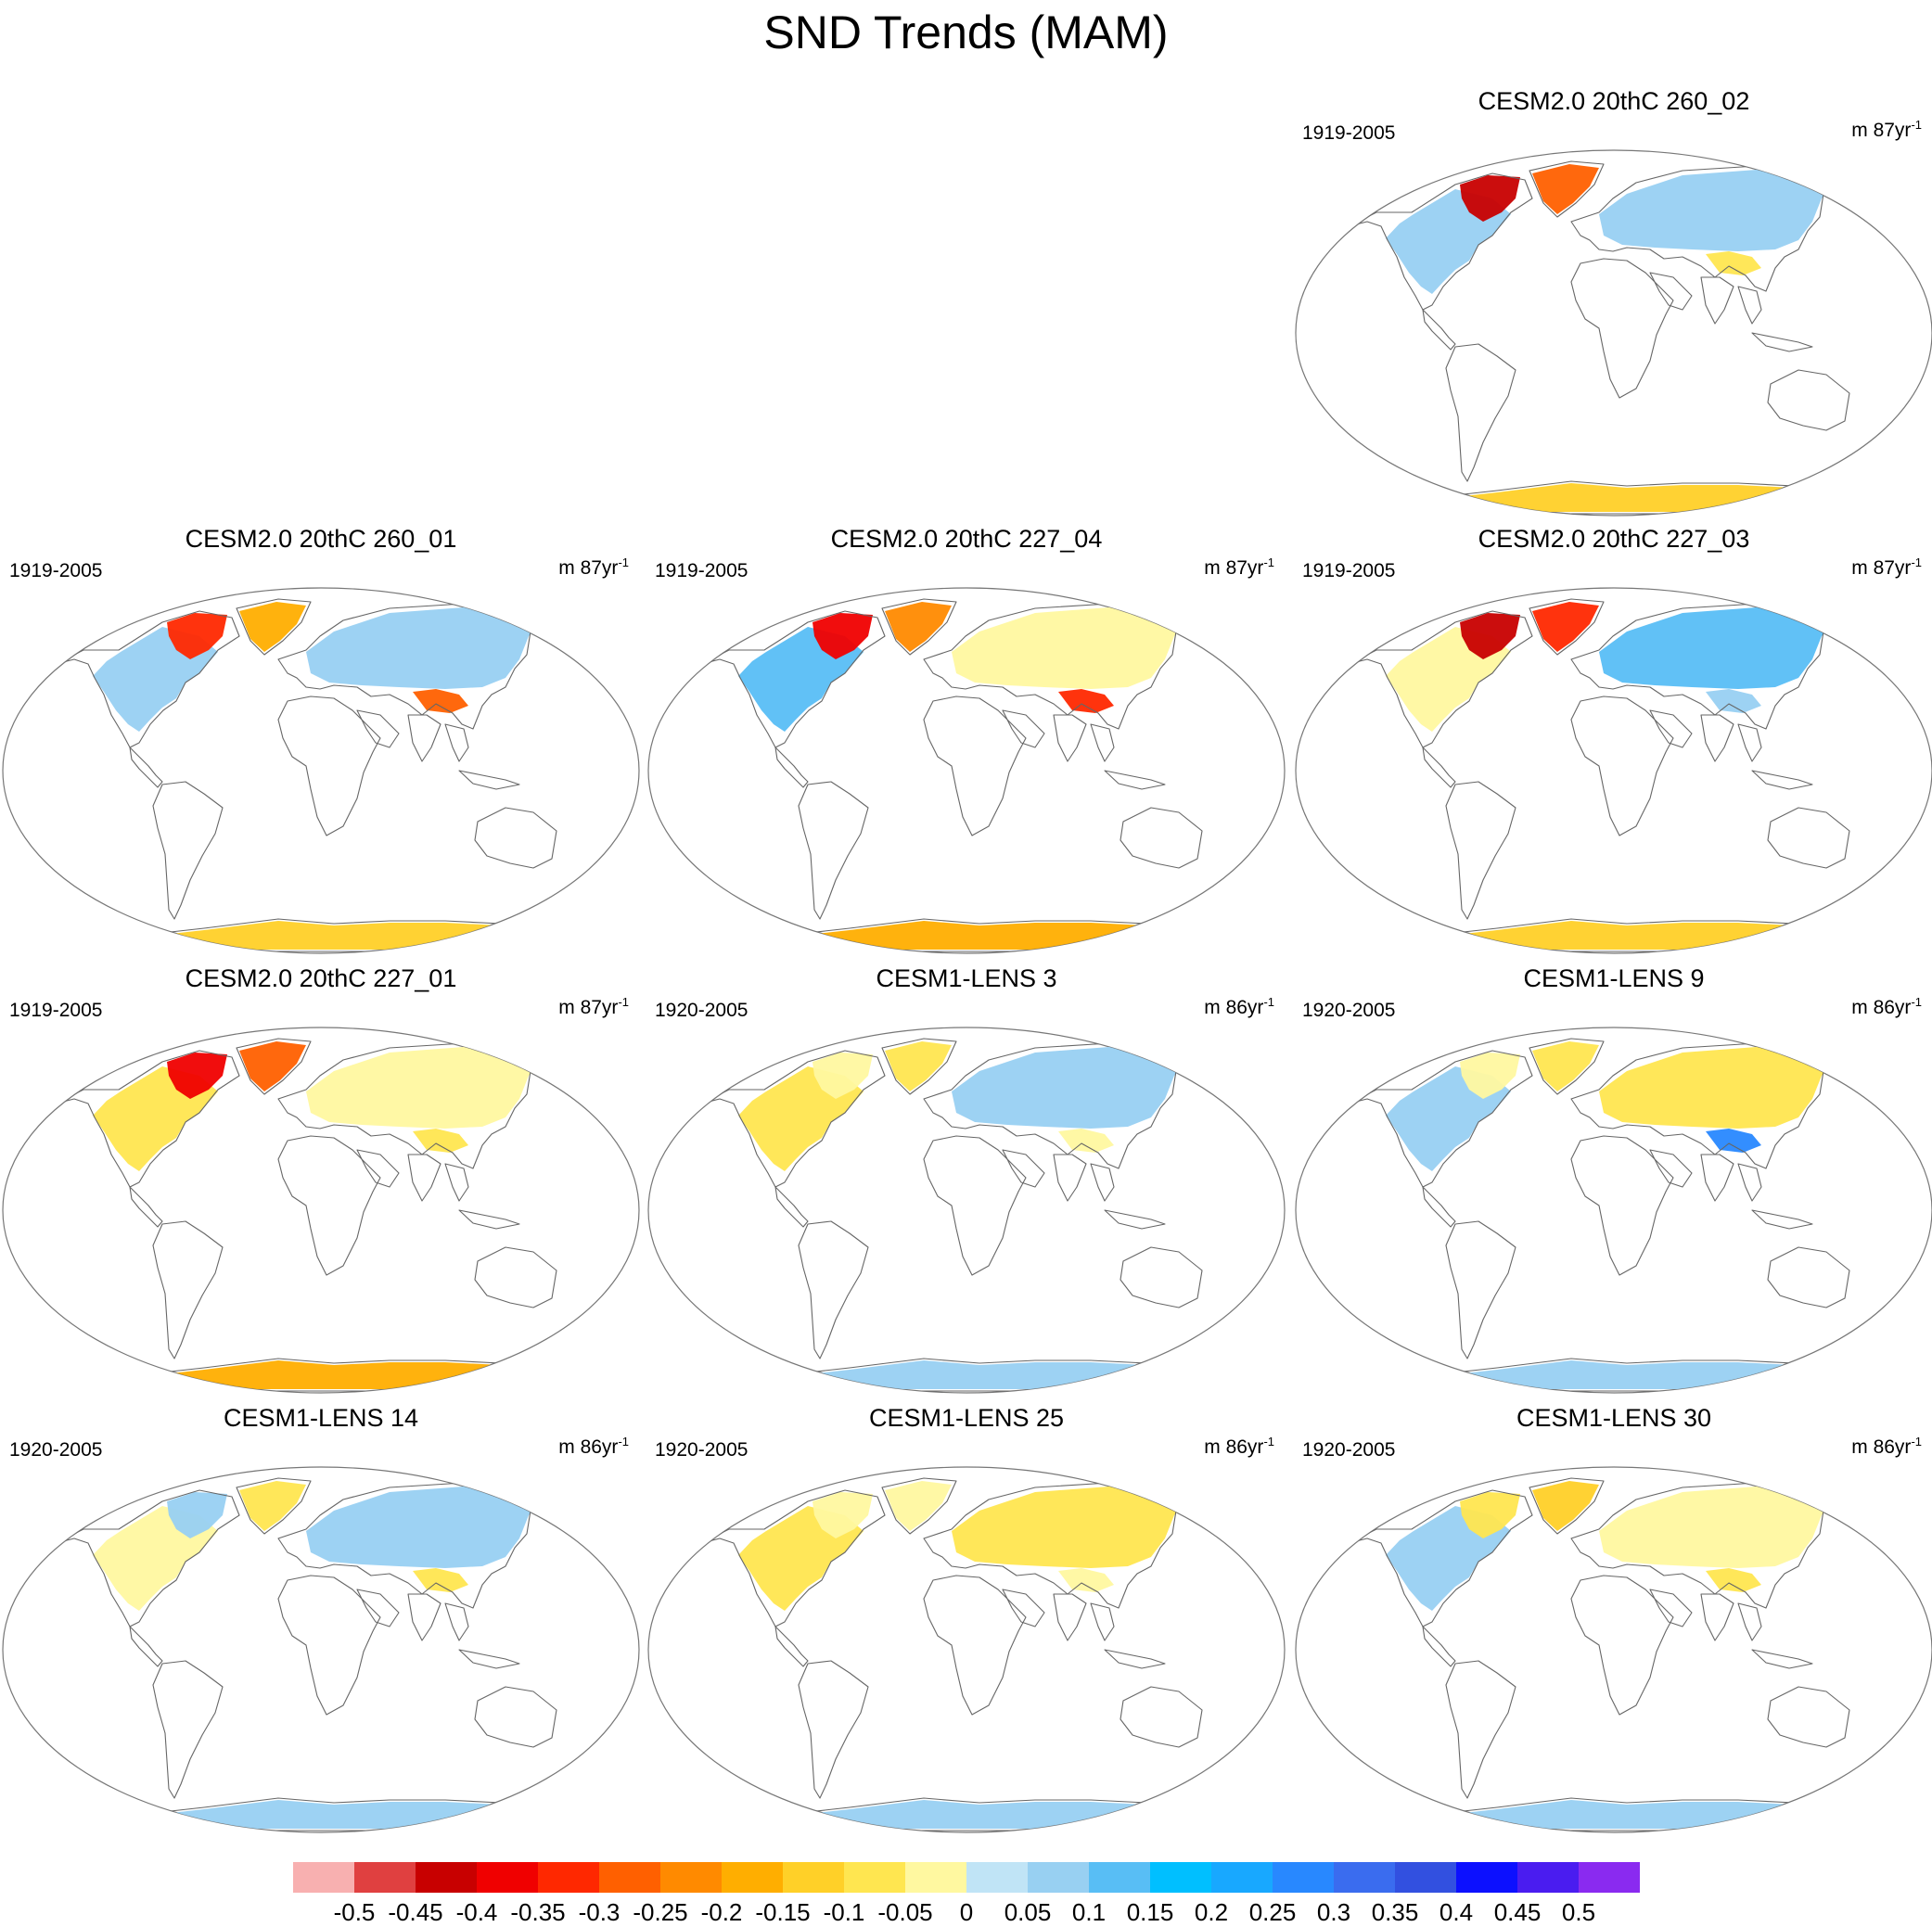 This screenshot has width=1932, height=1927. Describe the element at coordinates (1881, 130) in the screenshot. I see `panel-units-base: m 87yr` at that location.